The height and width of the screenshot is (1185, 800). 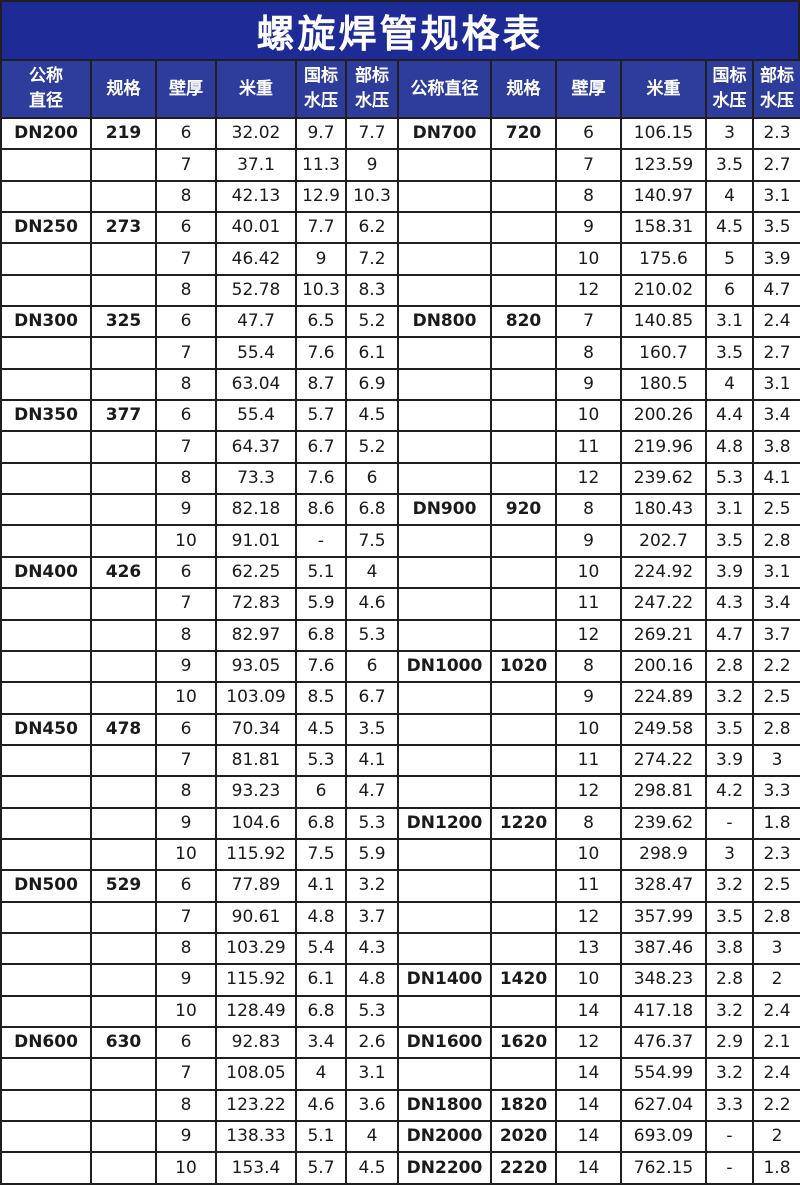 I want to click on table-row: DN400 426 6 62.25 5.1 4 10 224.92 3.9 3.1, so click(x=400, y=572).